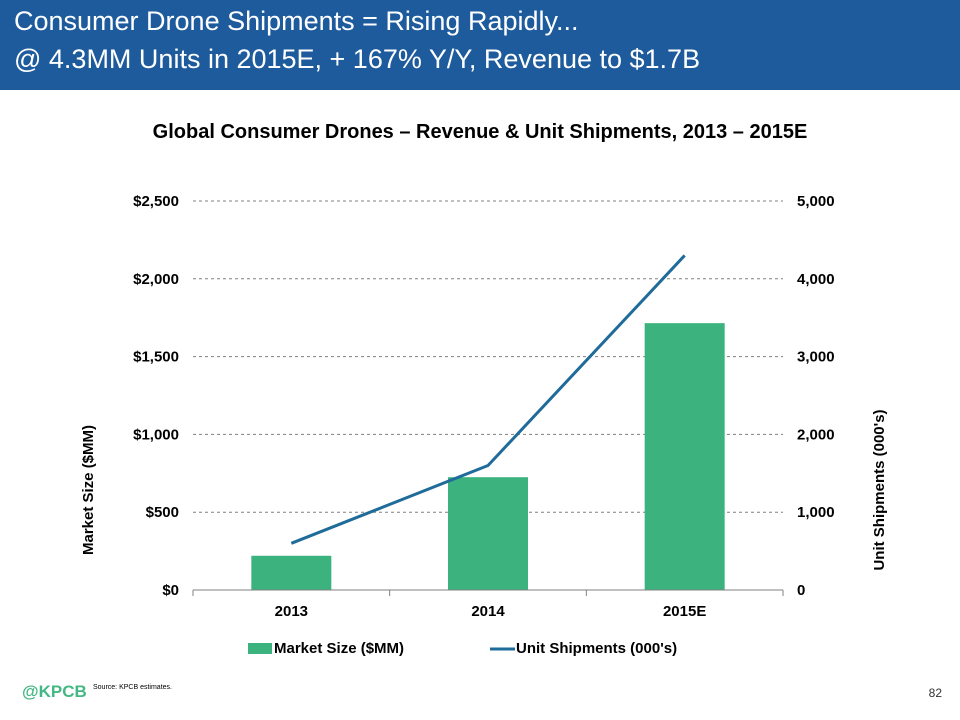  What do you see at coordinates (816, 434) in the screenshot?
I see `right-tick-label: 2,000` at bounding box center [816, 434].